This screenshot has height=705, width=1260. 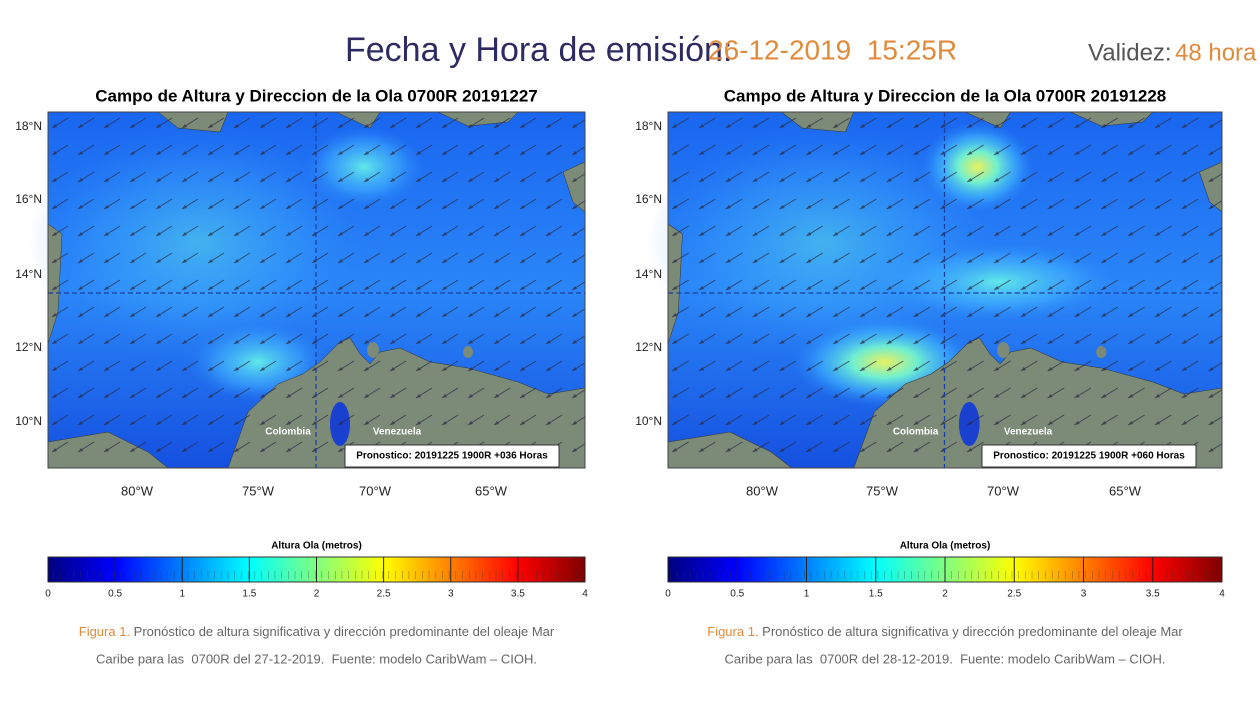 I want to click on forecast-text: Pronostico: 20191225 1900R +036 Horas, so click(x=452, y=456).